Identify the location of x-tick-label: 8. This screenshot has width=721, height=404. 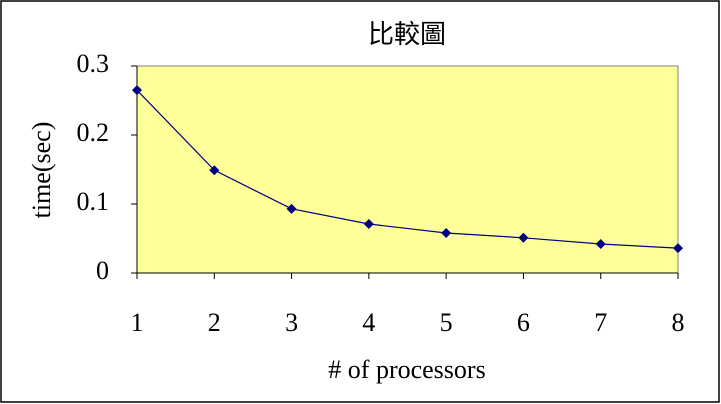
(678, 322).